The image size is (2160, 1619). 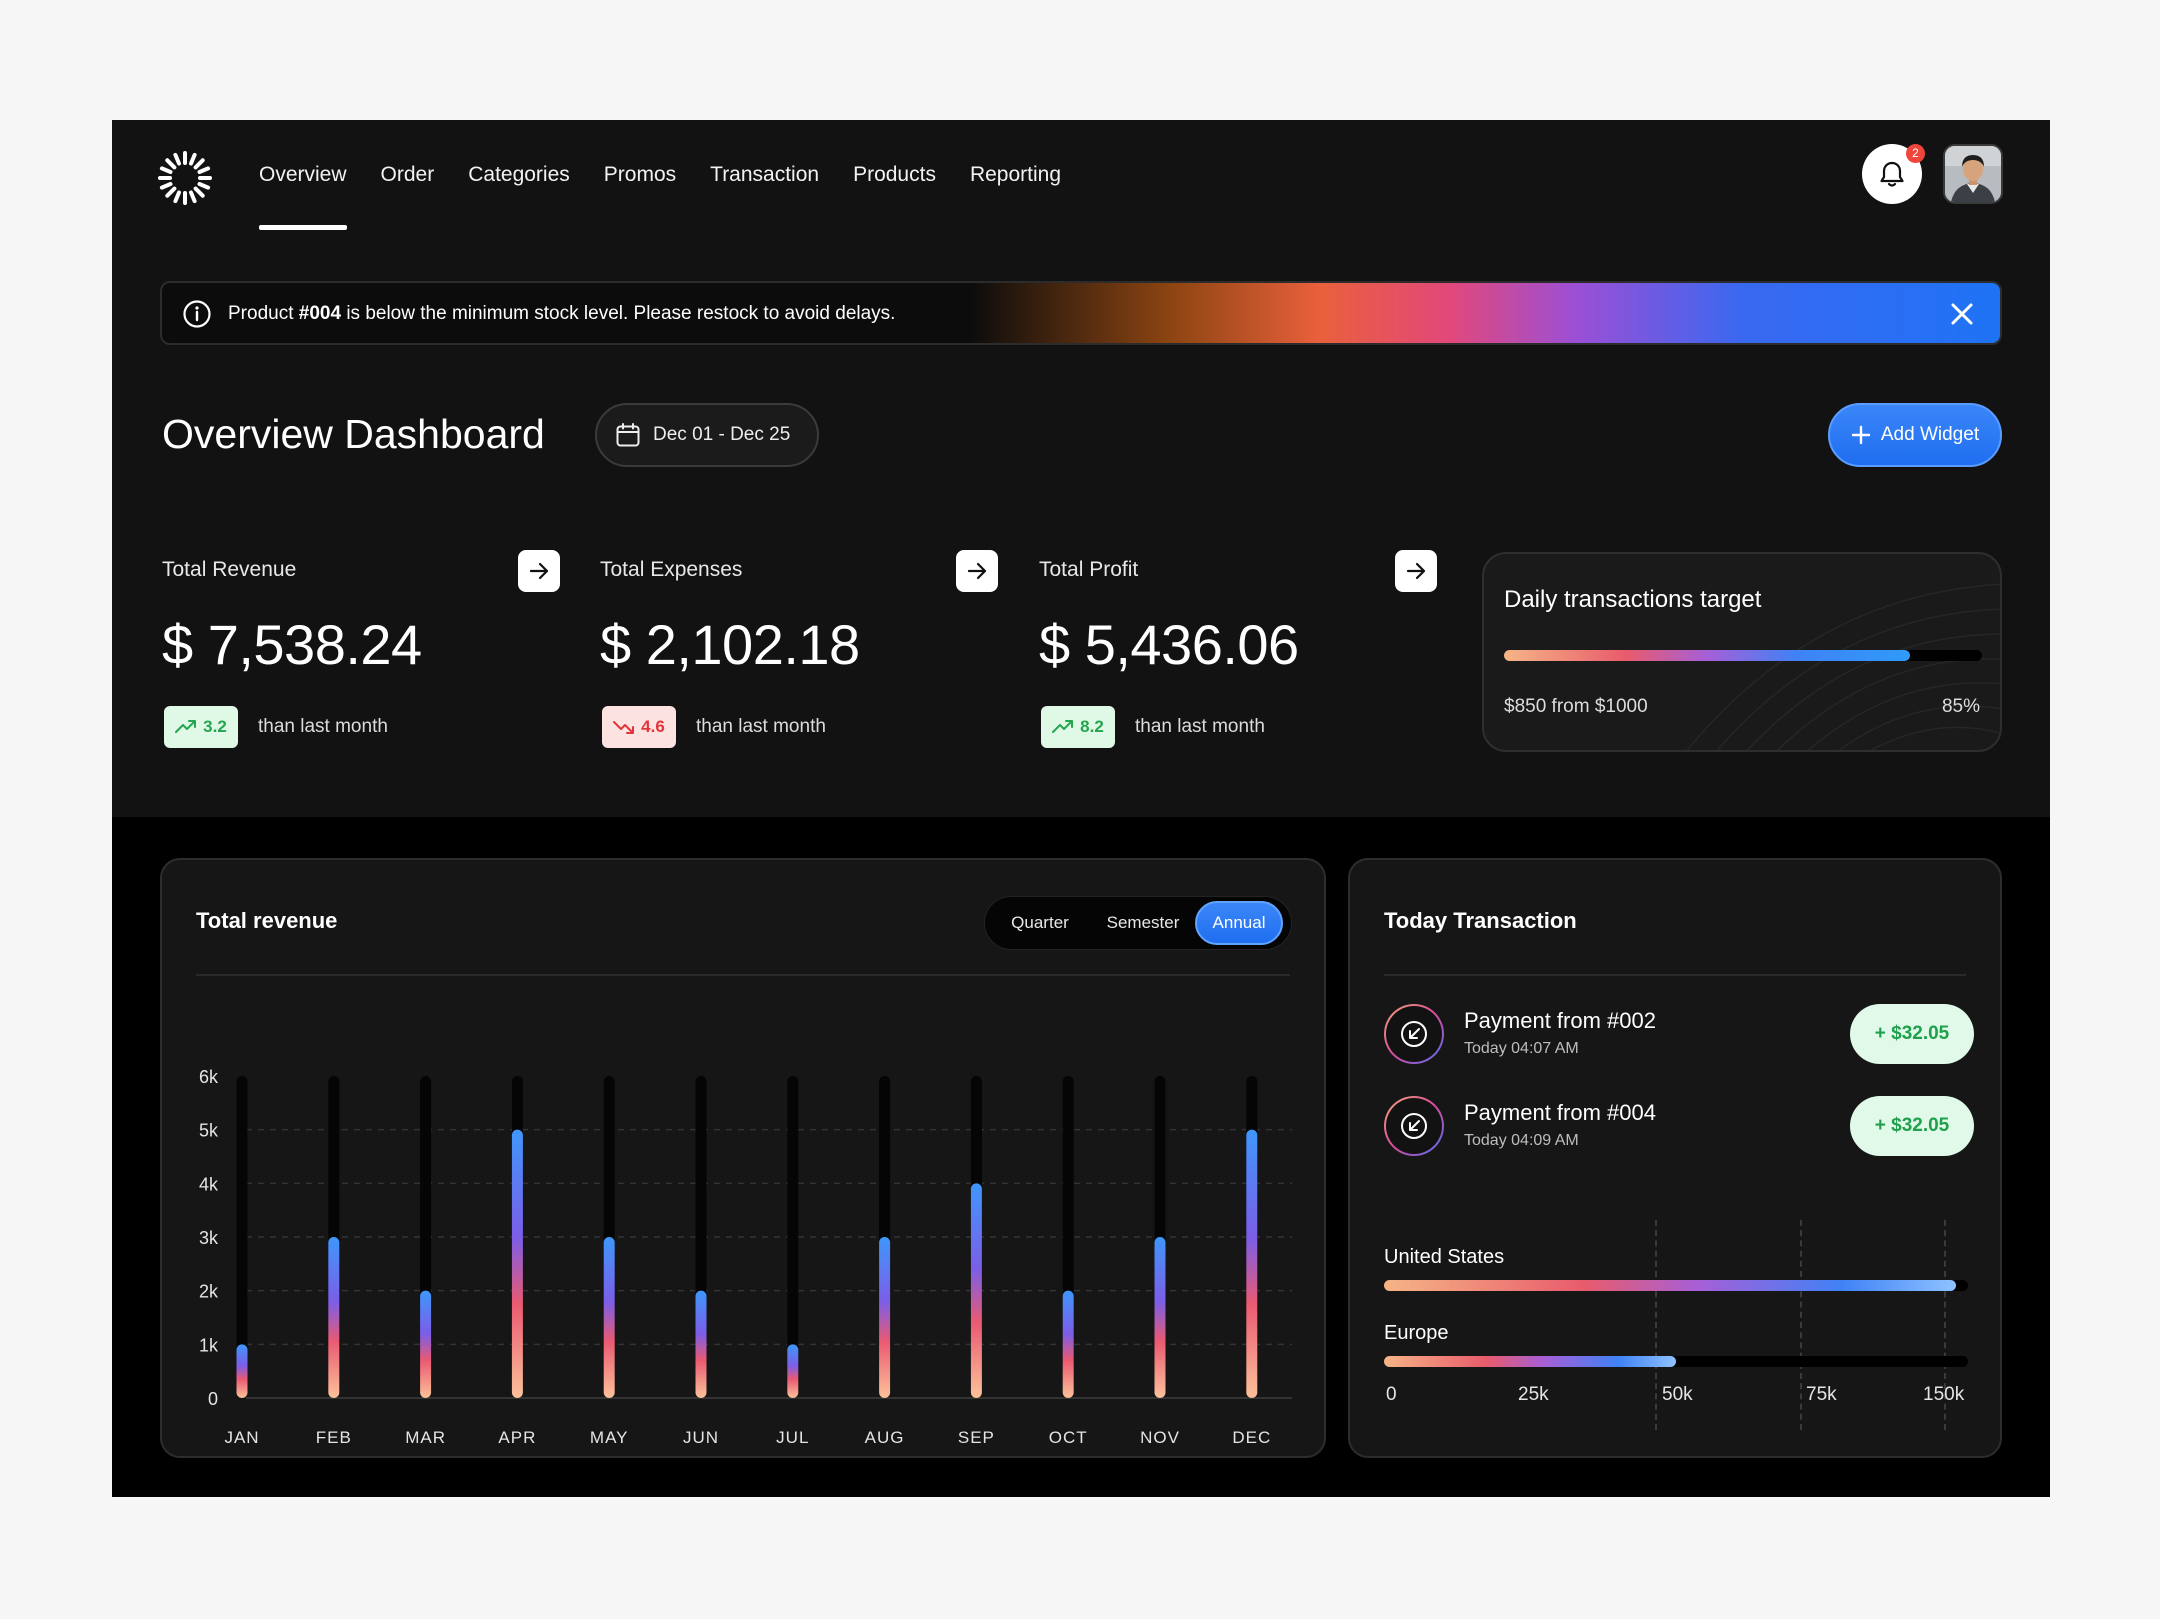 What do you see at coordinates (1414, 1034) in the screenshot?
I see `payment-received-icon` at bounding box center [1414, 1034].